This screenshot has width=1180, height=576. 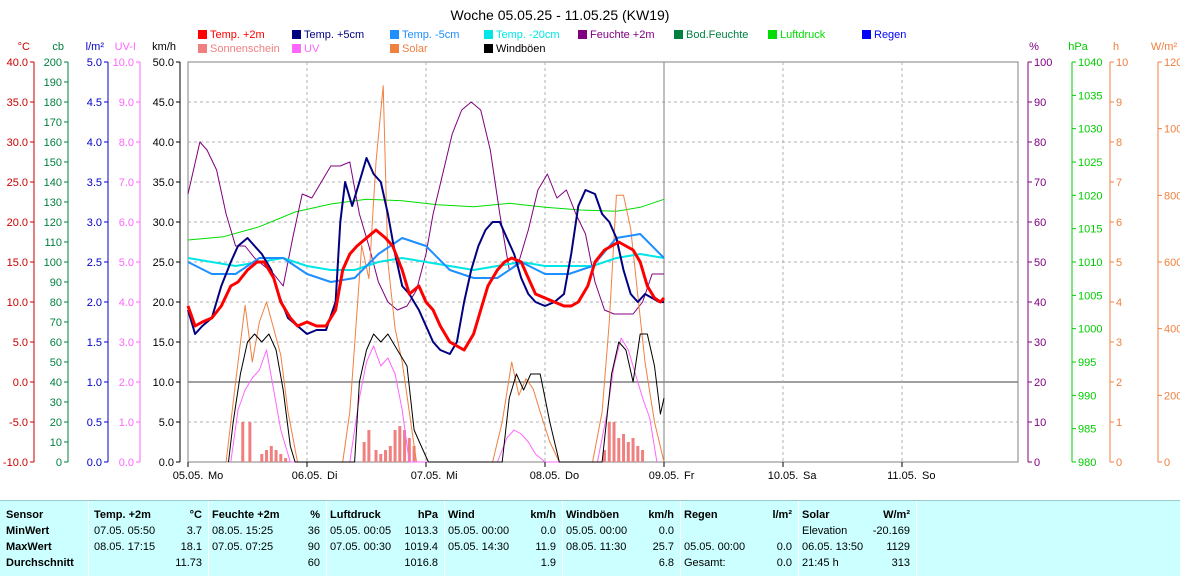 What do you see at coordinates (215, 476) in the screenshot?
I see `x-day-label: Mo` at bounding box center [215, 476].